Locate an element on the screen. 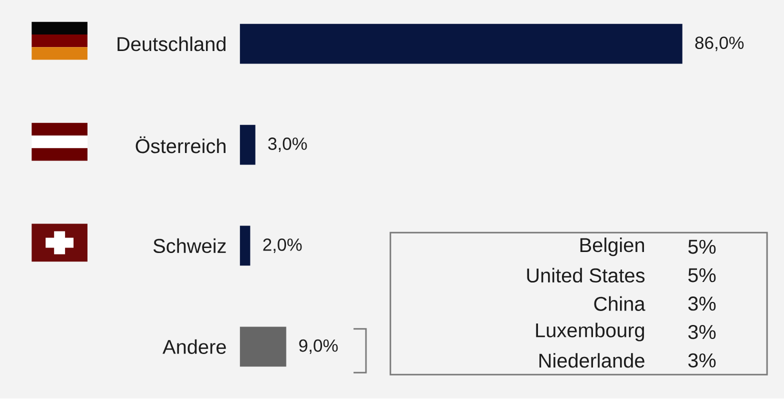 Image resolution: width=784 pixels, height=399 pixels. y-tick-label: Österreich is located at coordinates (181, 145).